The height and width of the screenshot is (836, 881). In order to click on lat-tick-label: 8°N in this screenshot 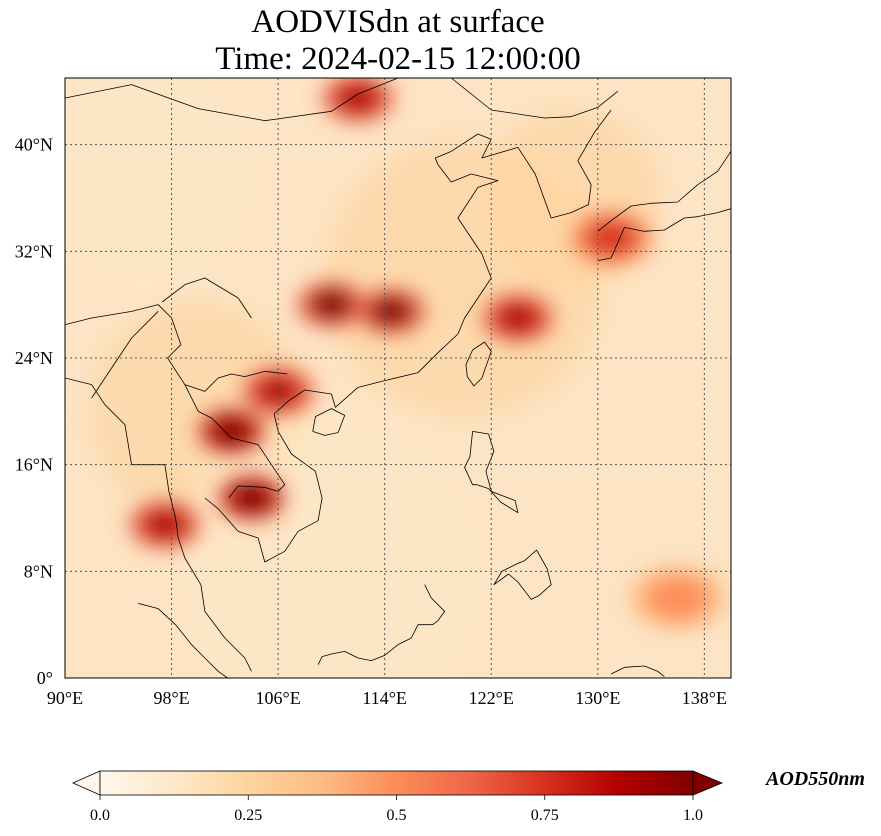, I will do `click(38, 571)`.